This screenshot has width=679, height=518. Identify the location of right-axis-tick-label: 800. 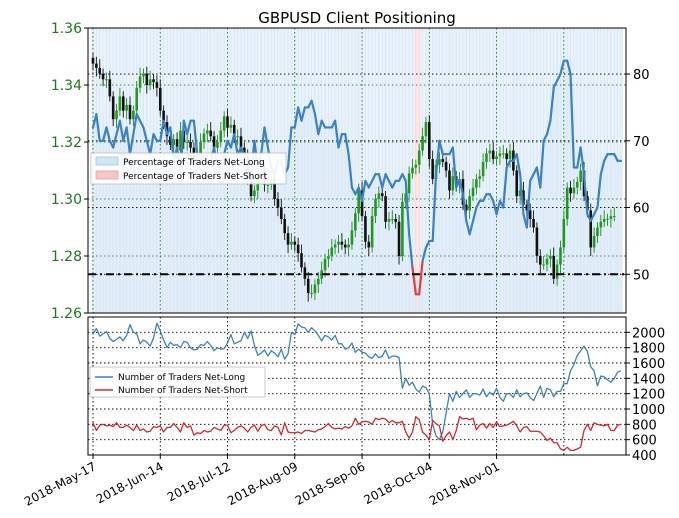
(644, 425).